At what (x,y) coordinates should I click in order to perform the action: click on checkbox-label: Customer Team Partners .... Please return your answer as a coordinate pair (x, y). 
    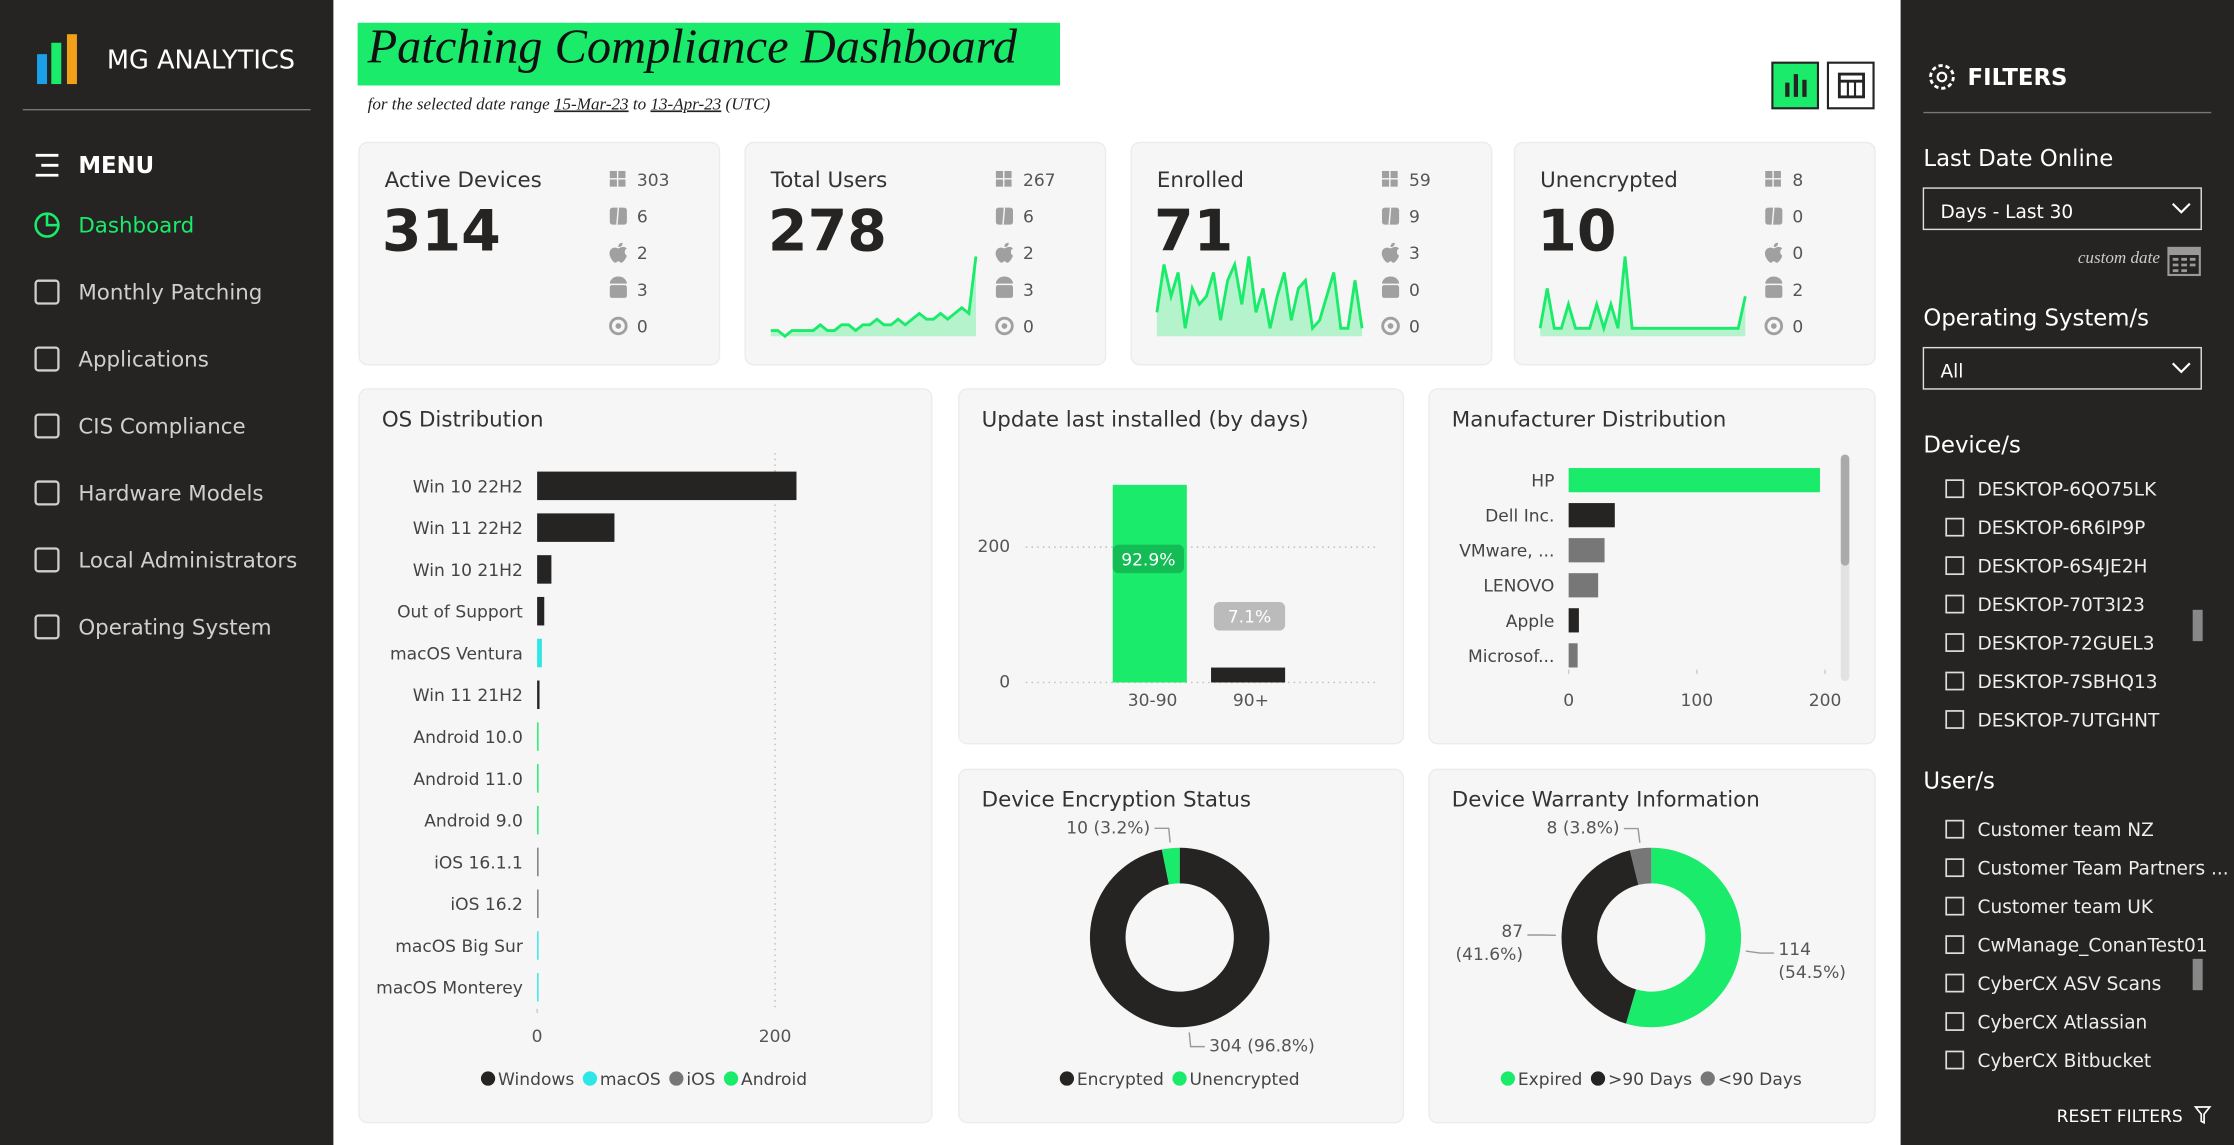
    Looking at the image, I should click on (2103, 869).